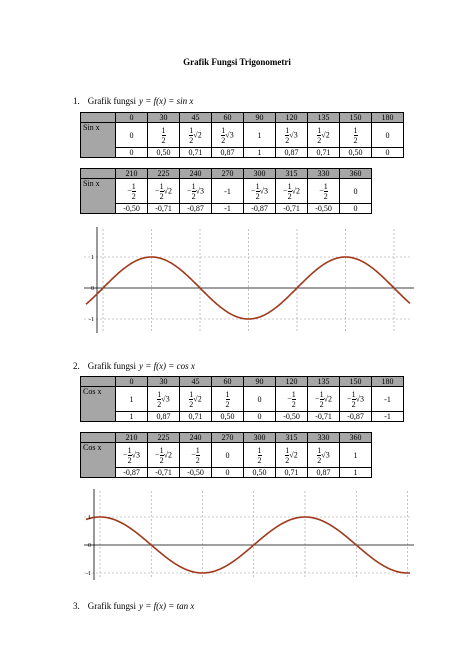  Describe the element at coordinates (76, 101) in the screenshot. I see `section-number: 1.` at that location.